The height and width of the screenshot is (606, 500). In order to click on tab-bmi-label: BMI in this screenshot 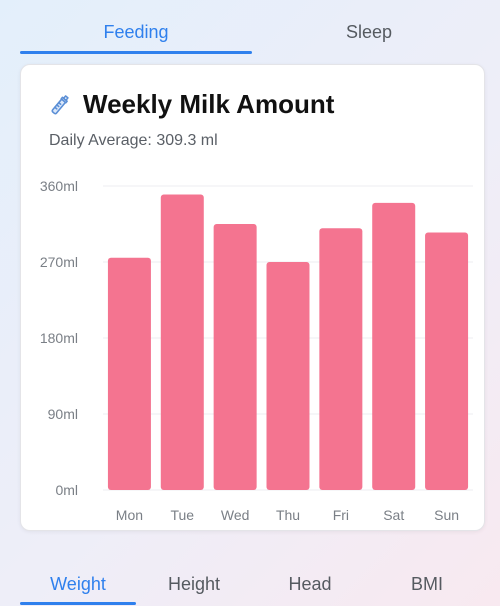, I will do `click(426, 583)`.